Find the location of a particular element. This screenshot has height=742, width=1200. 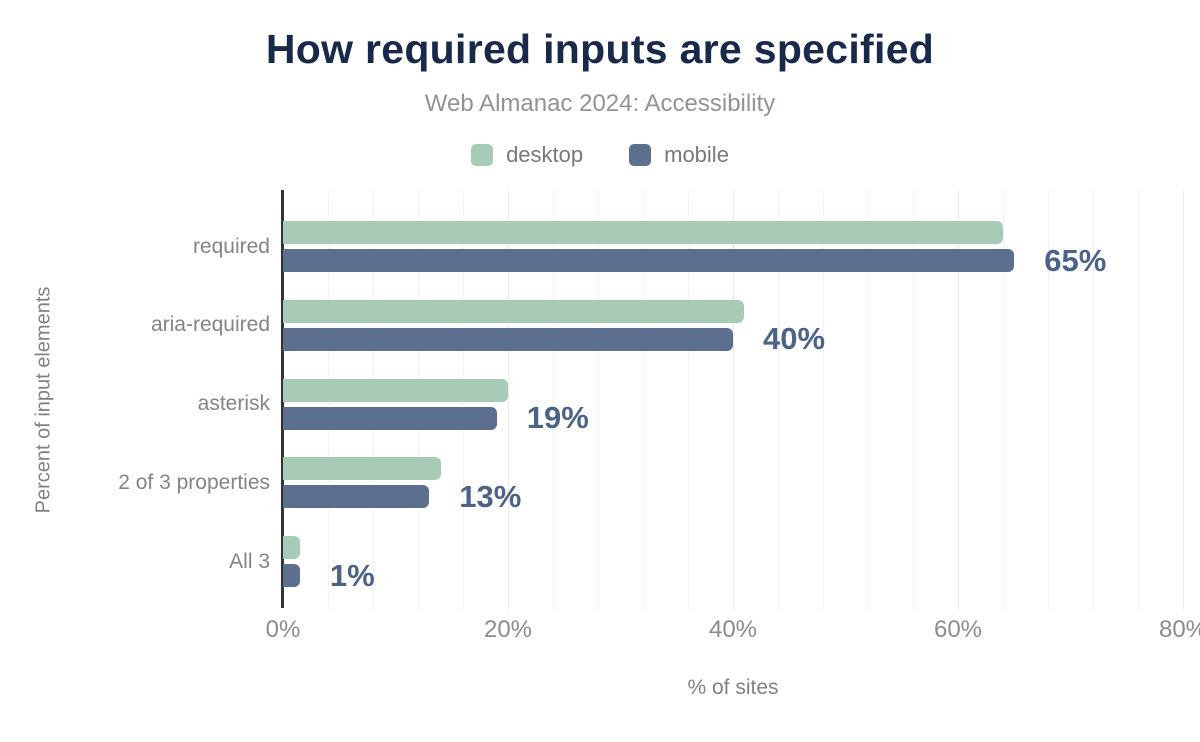

gridline-28pct is located at coordinates (598, 400).